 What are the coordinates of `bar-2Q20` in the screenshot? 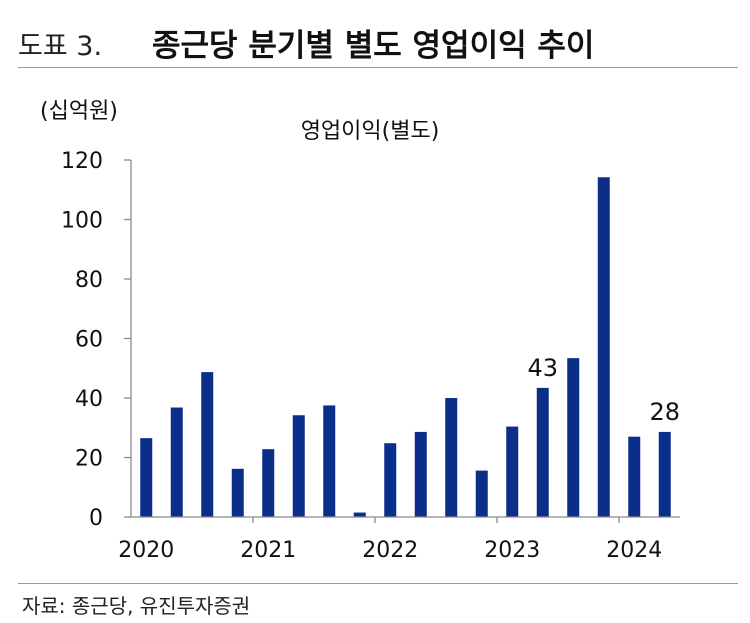 It's located at (176, 462).